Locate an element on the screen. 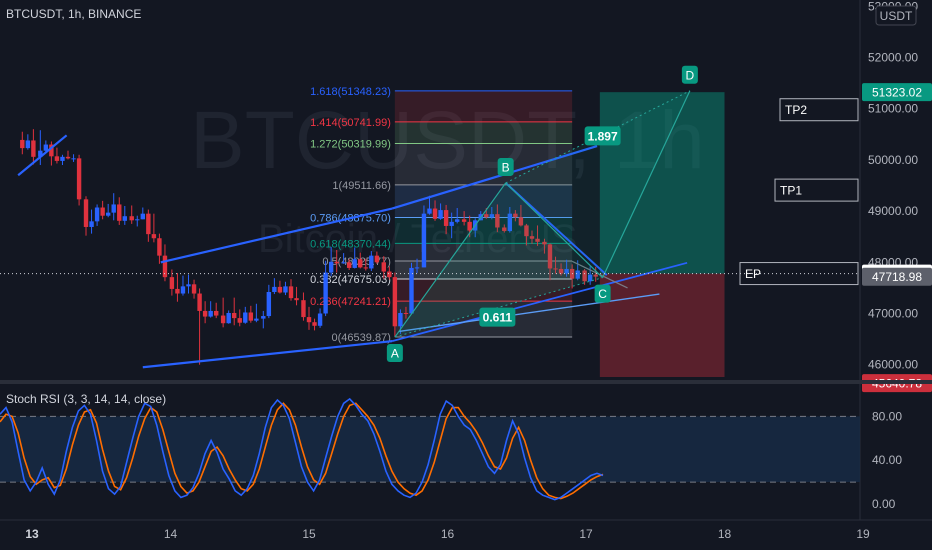  stoch-rsi-d-line is located at coordinates (302, 451).